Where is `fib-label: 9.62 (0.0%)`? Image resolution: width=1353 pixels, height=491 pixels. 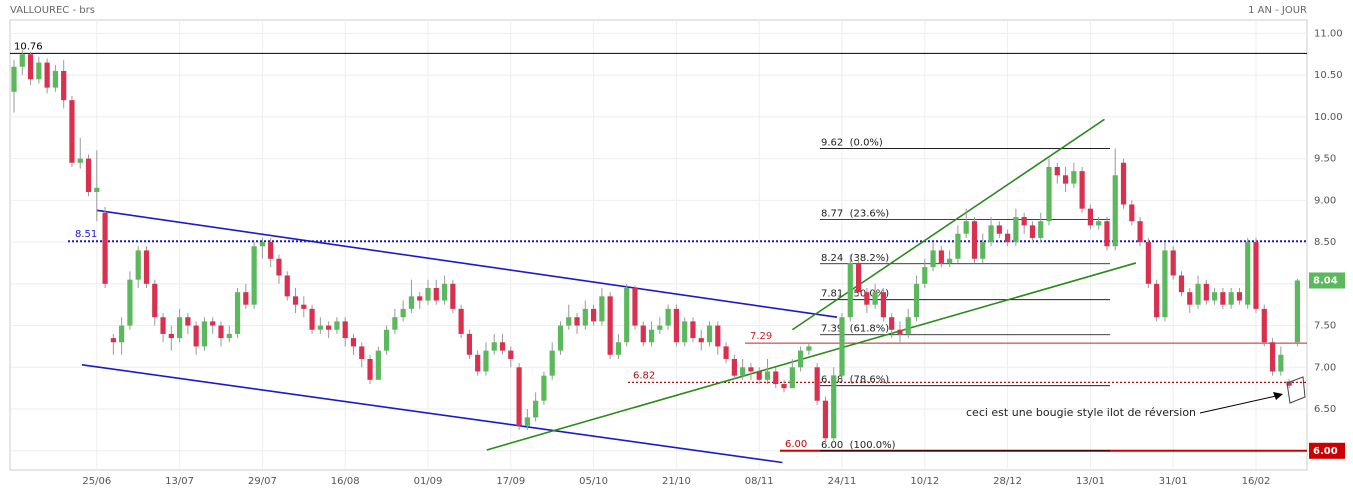
fib-label: 9.62 (0.0%) is located at coordinates (852, 143).